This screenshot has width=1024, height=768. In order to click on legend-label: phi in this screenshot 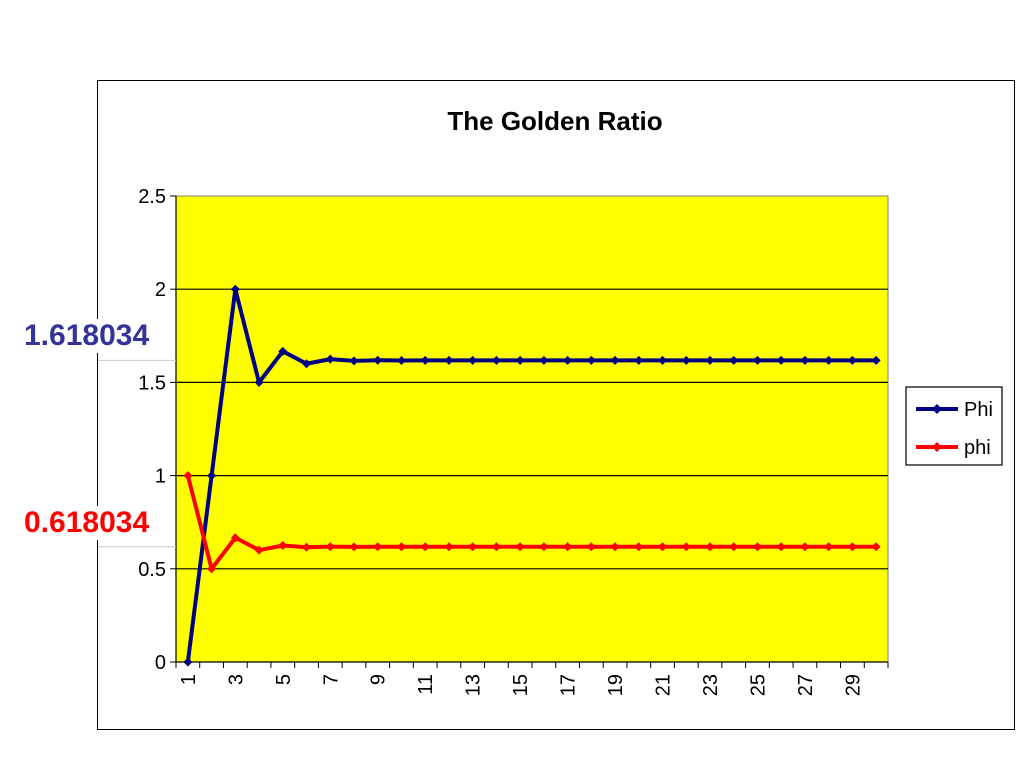, I will do `click(977, 448)`.